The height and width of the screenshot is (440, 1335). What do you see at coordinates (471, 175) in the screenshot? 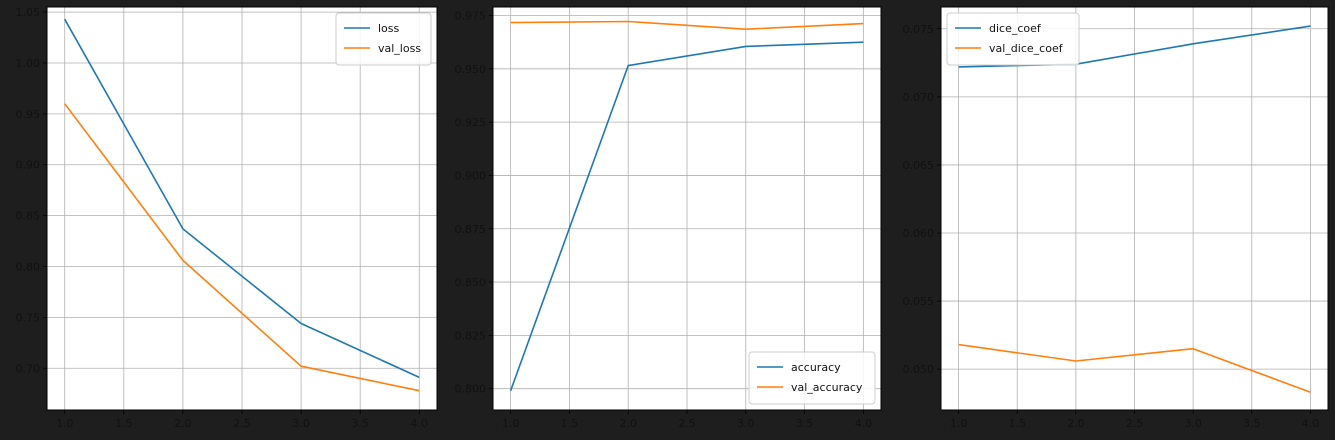
I see `y-tick-label: 0.900` at bounding box center [471, 175].